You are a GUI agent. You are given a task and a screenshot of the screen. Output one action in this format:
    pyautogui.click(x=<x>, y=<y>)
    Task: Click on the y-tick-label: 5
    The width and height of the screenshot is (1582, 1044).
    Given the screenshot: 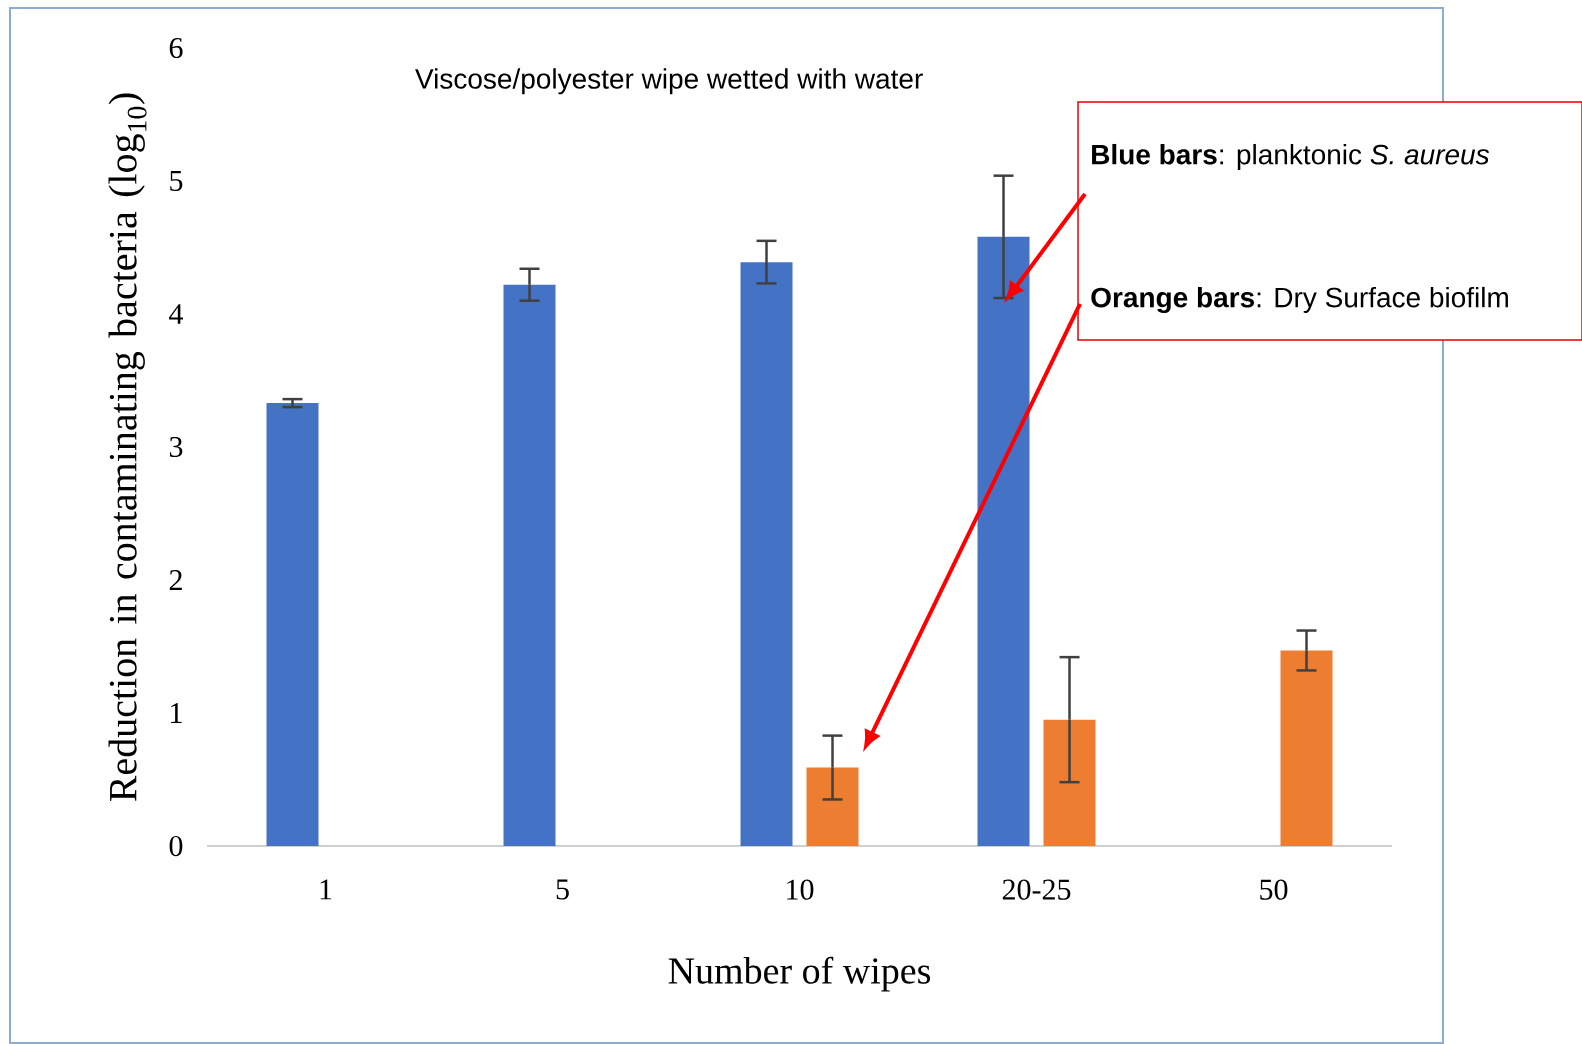 What is the action you would take?
    pyautogui.click(x=176, y=181)
    